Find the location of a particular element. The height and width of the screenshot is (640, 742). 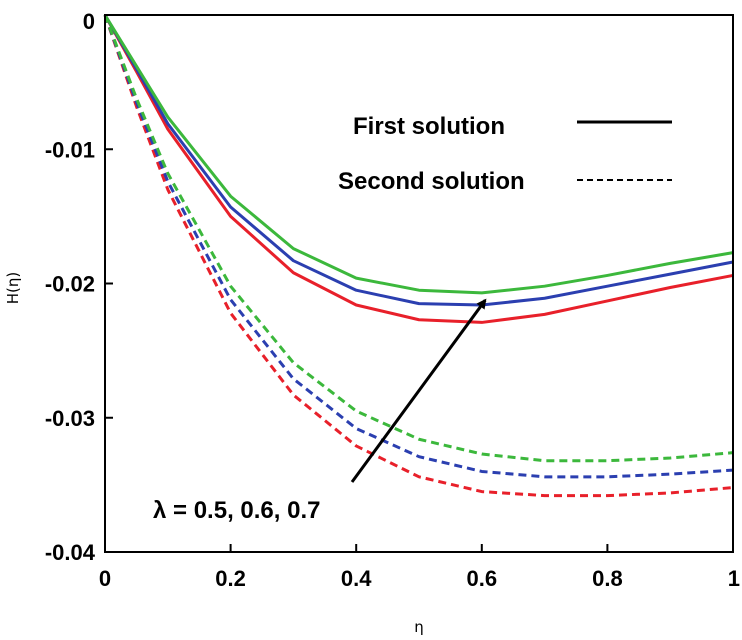

y-tick-label-2: -0.02 is located at coordinates (70, 284).